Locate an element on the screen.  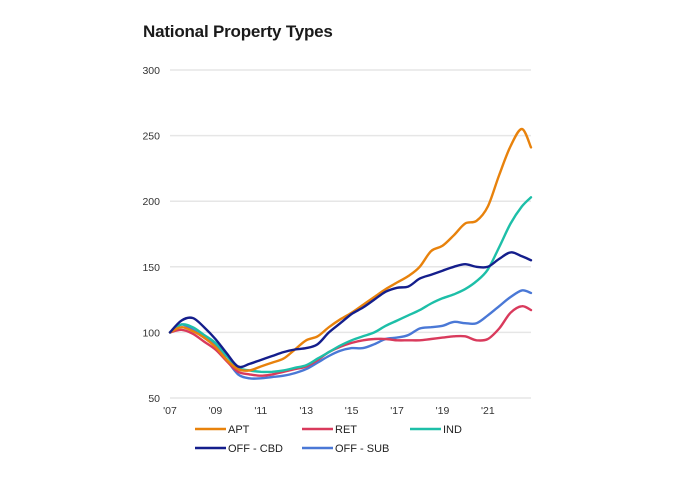
series-line-off-sub is located at coordinates (350, 334).